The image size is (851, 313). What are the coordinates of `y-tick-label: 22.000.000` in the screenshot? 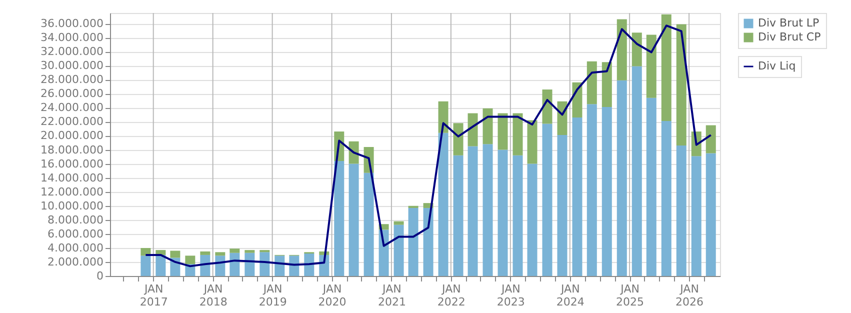 It's located at (72, 121).